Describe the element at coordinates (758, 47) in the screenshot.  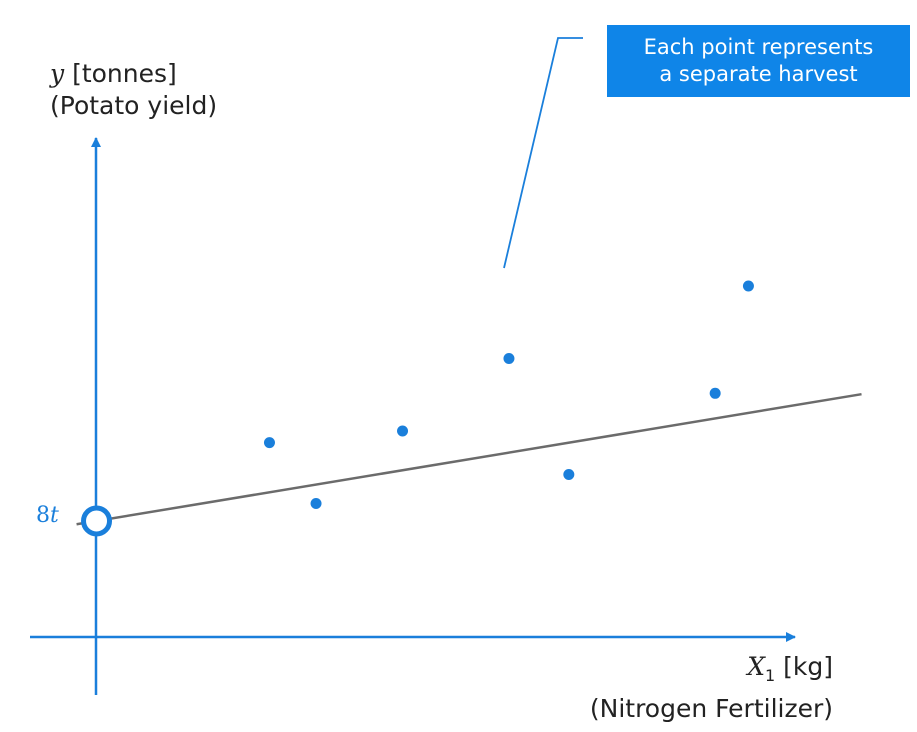
I see `callout-line-1: Each point represents` at that location.